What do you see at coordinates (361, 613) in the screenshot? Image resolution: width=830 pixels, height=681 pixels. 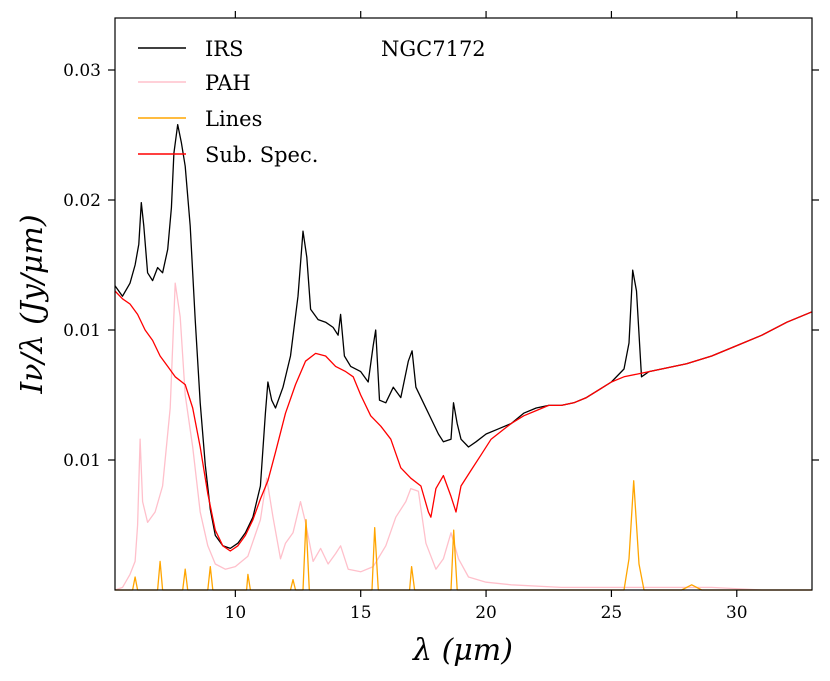 I see `x-tick-label: 15` at bounding box center [361, 613].